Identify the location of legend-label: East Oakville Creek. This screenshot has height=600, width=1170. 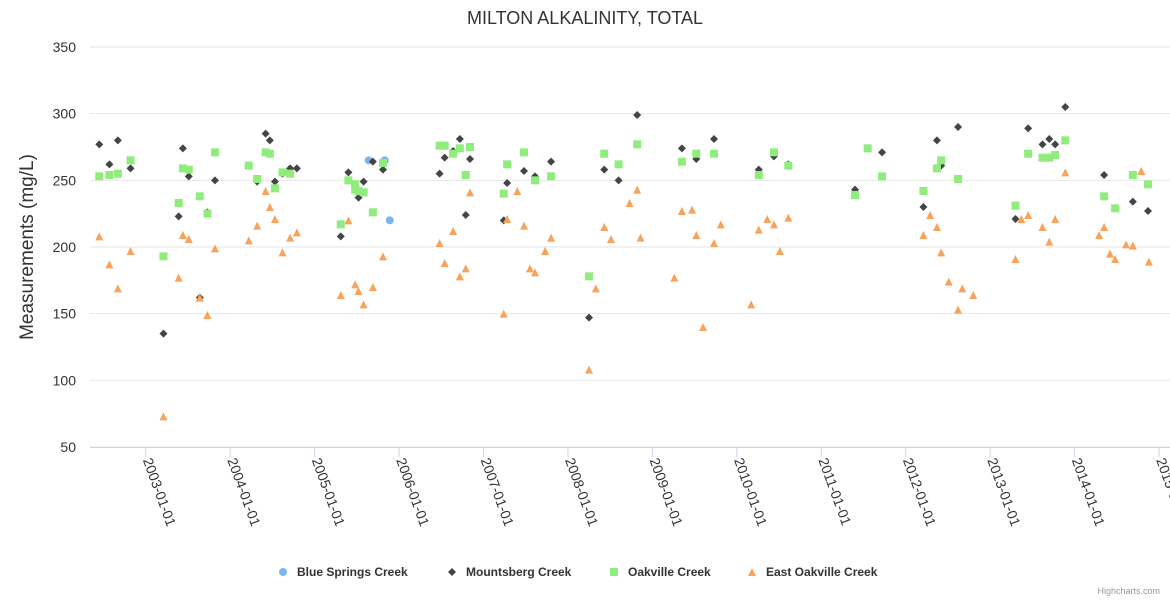
(822, 572).